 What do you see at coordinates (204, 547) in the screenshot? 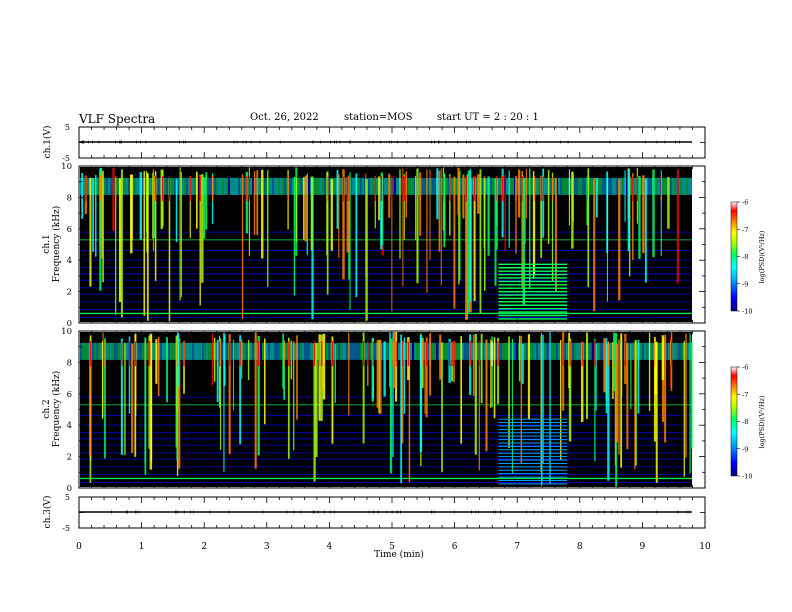
I see `x-tick-label-2: 2` at bounding box center [204, 547].